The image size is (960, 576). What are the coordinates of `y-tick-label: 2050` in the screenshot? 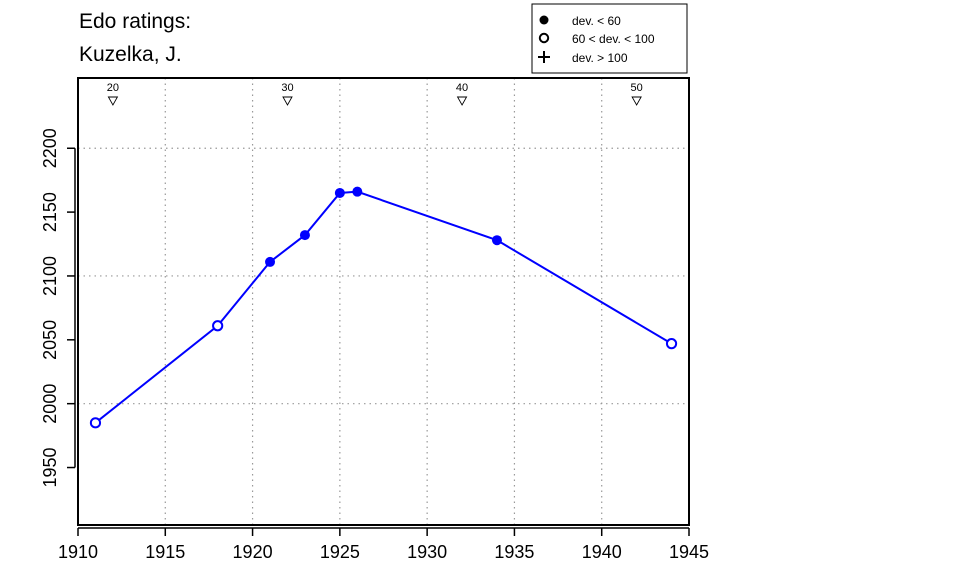 It's located at (50, 340).